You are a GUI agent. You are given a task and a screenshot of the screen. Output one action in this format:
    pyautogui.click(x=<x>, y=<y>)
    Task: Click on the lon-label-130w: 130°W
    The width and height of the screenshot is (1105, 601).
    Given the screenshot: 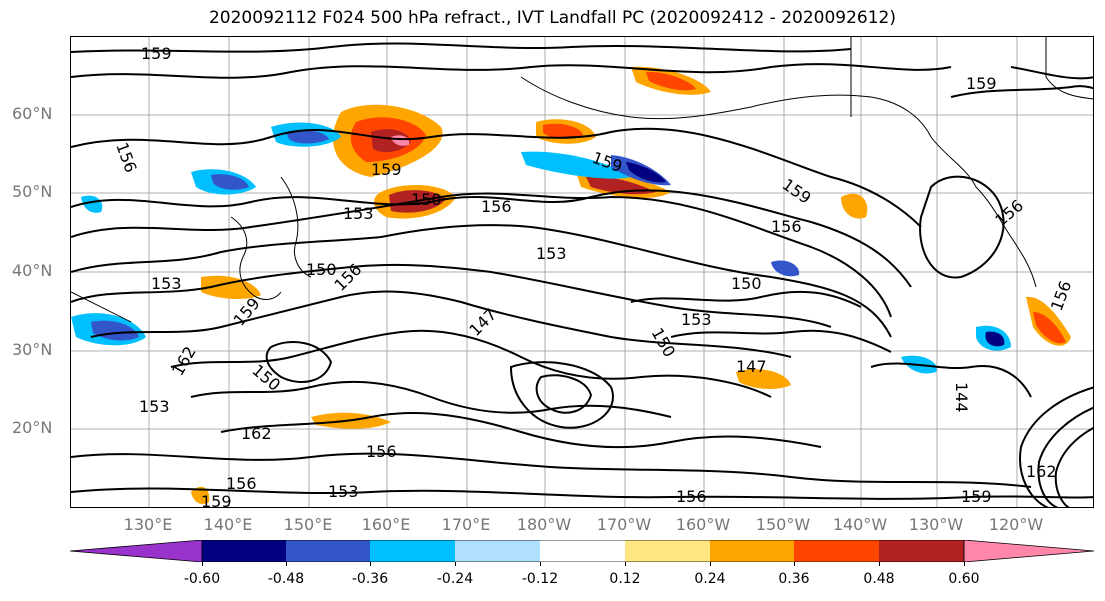 What is the action you would take?
    pyautogui.click(x=936, y=524)
    